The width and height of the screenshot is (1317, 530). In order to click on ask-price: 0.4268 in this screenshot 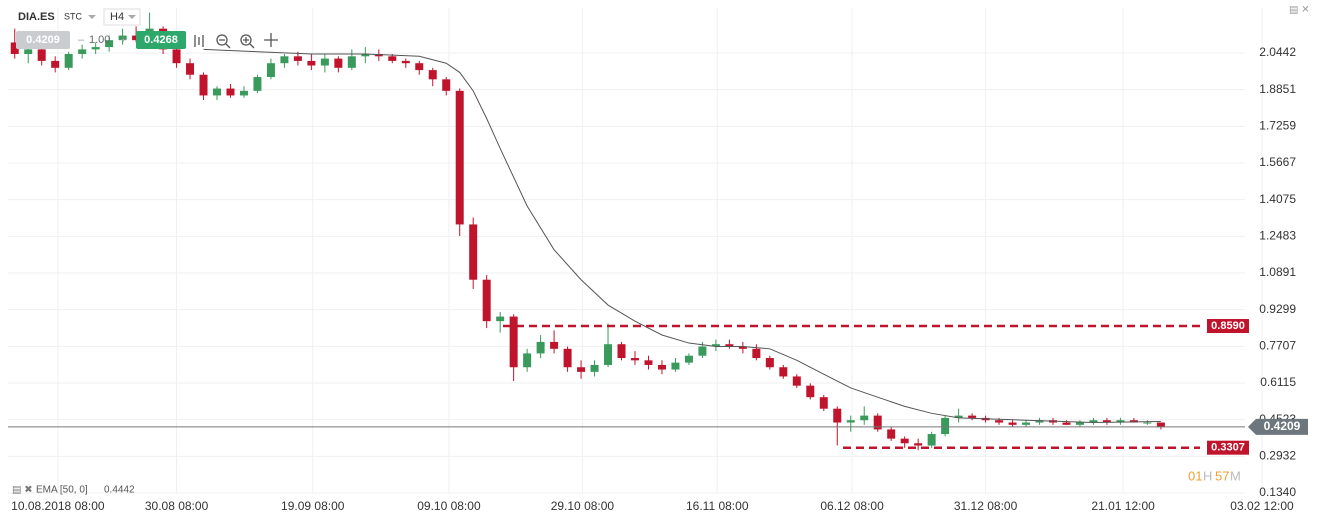, I will do `click(161, 40)`.